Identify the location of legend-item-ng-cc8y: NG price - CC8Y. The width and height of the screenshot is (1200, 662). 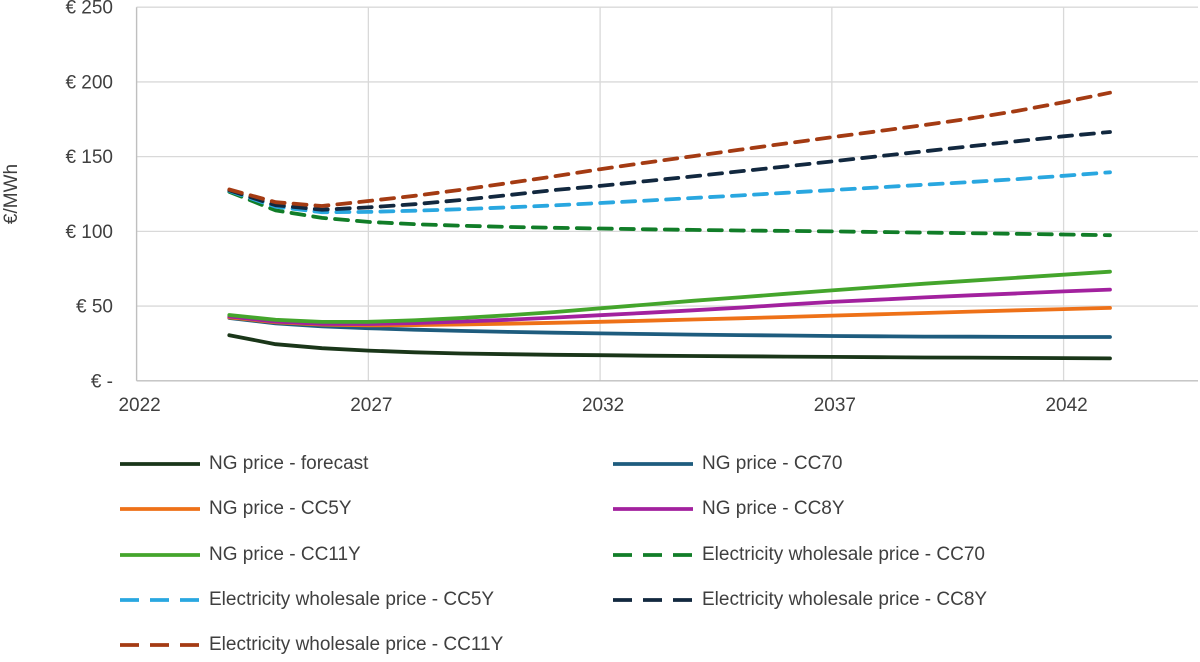
(729, 509).